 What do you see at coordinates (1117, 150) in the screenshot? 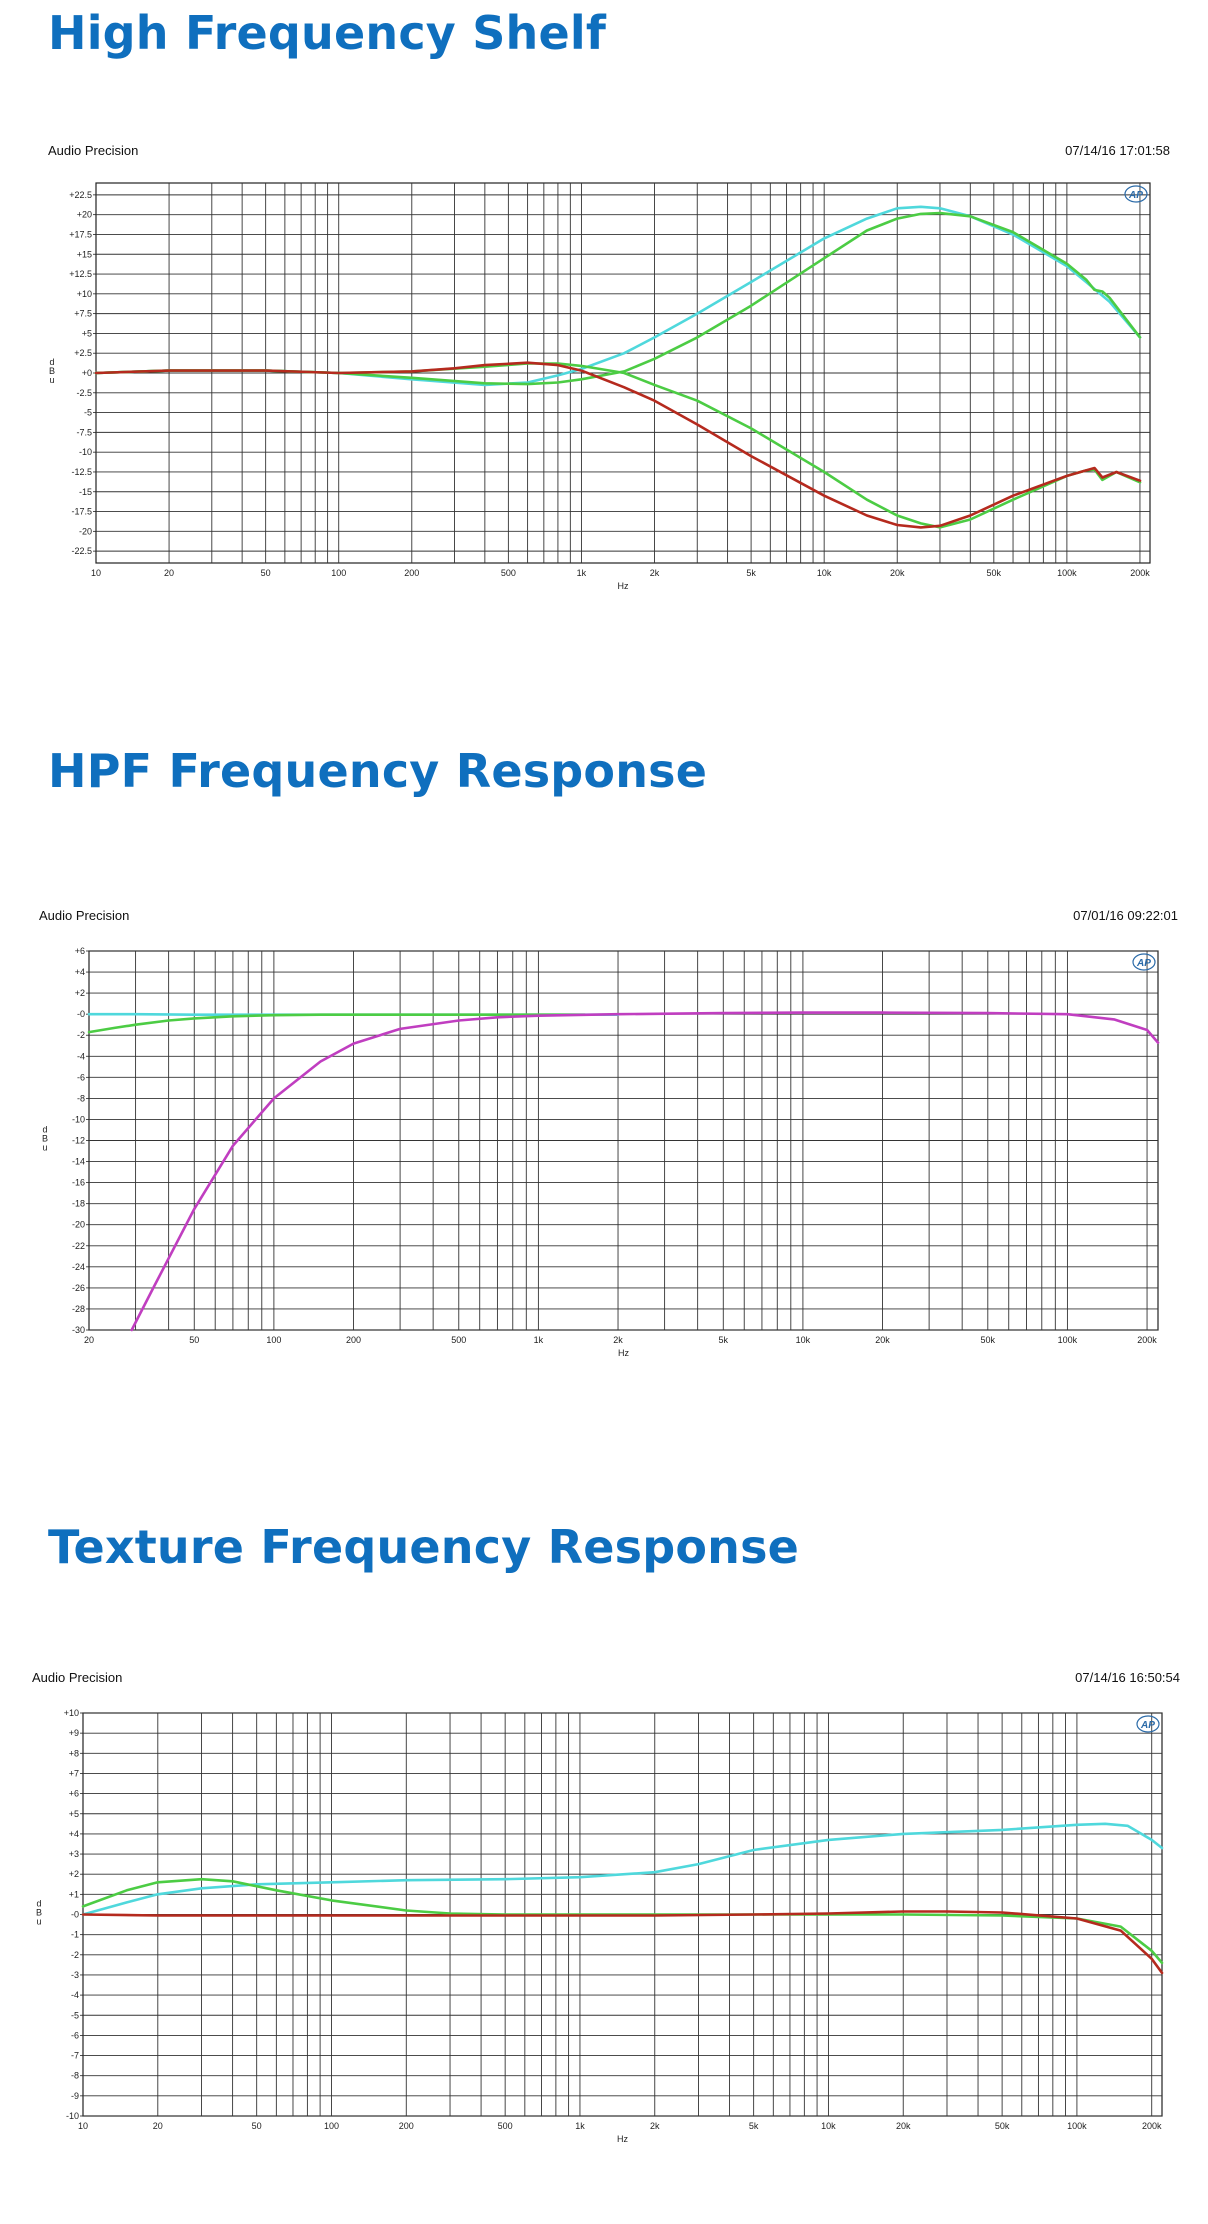
I see `chart-timestamp: 07/14/16 17:01:58` at bounding box center [1117, 150].